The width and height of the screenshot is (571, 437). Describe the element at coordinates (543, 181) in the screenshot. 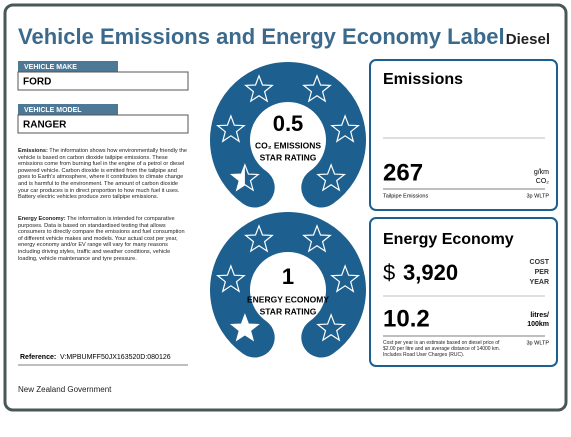

I see `emissions-unit: CO₂` at that location.